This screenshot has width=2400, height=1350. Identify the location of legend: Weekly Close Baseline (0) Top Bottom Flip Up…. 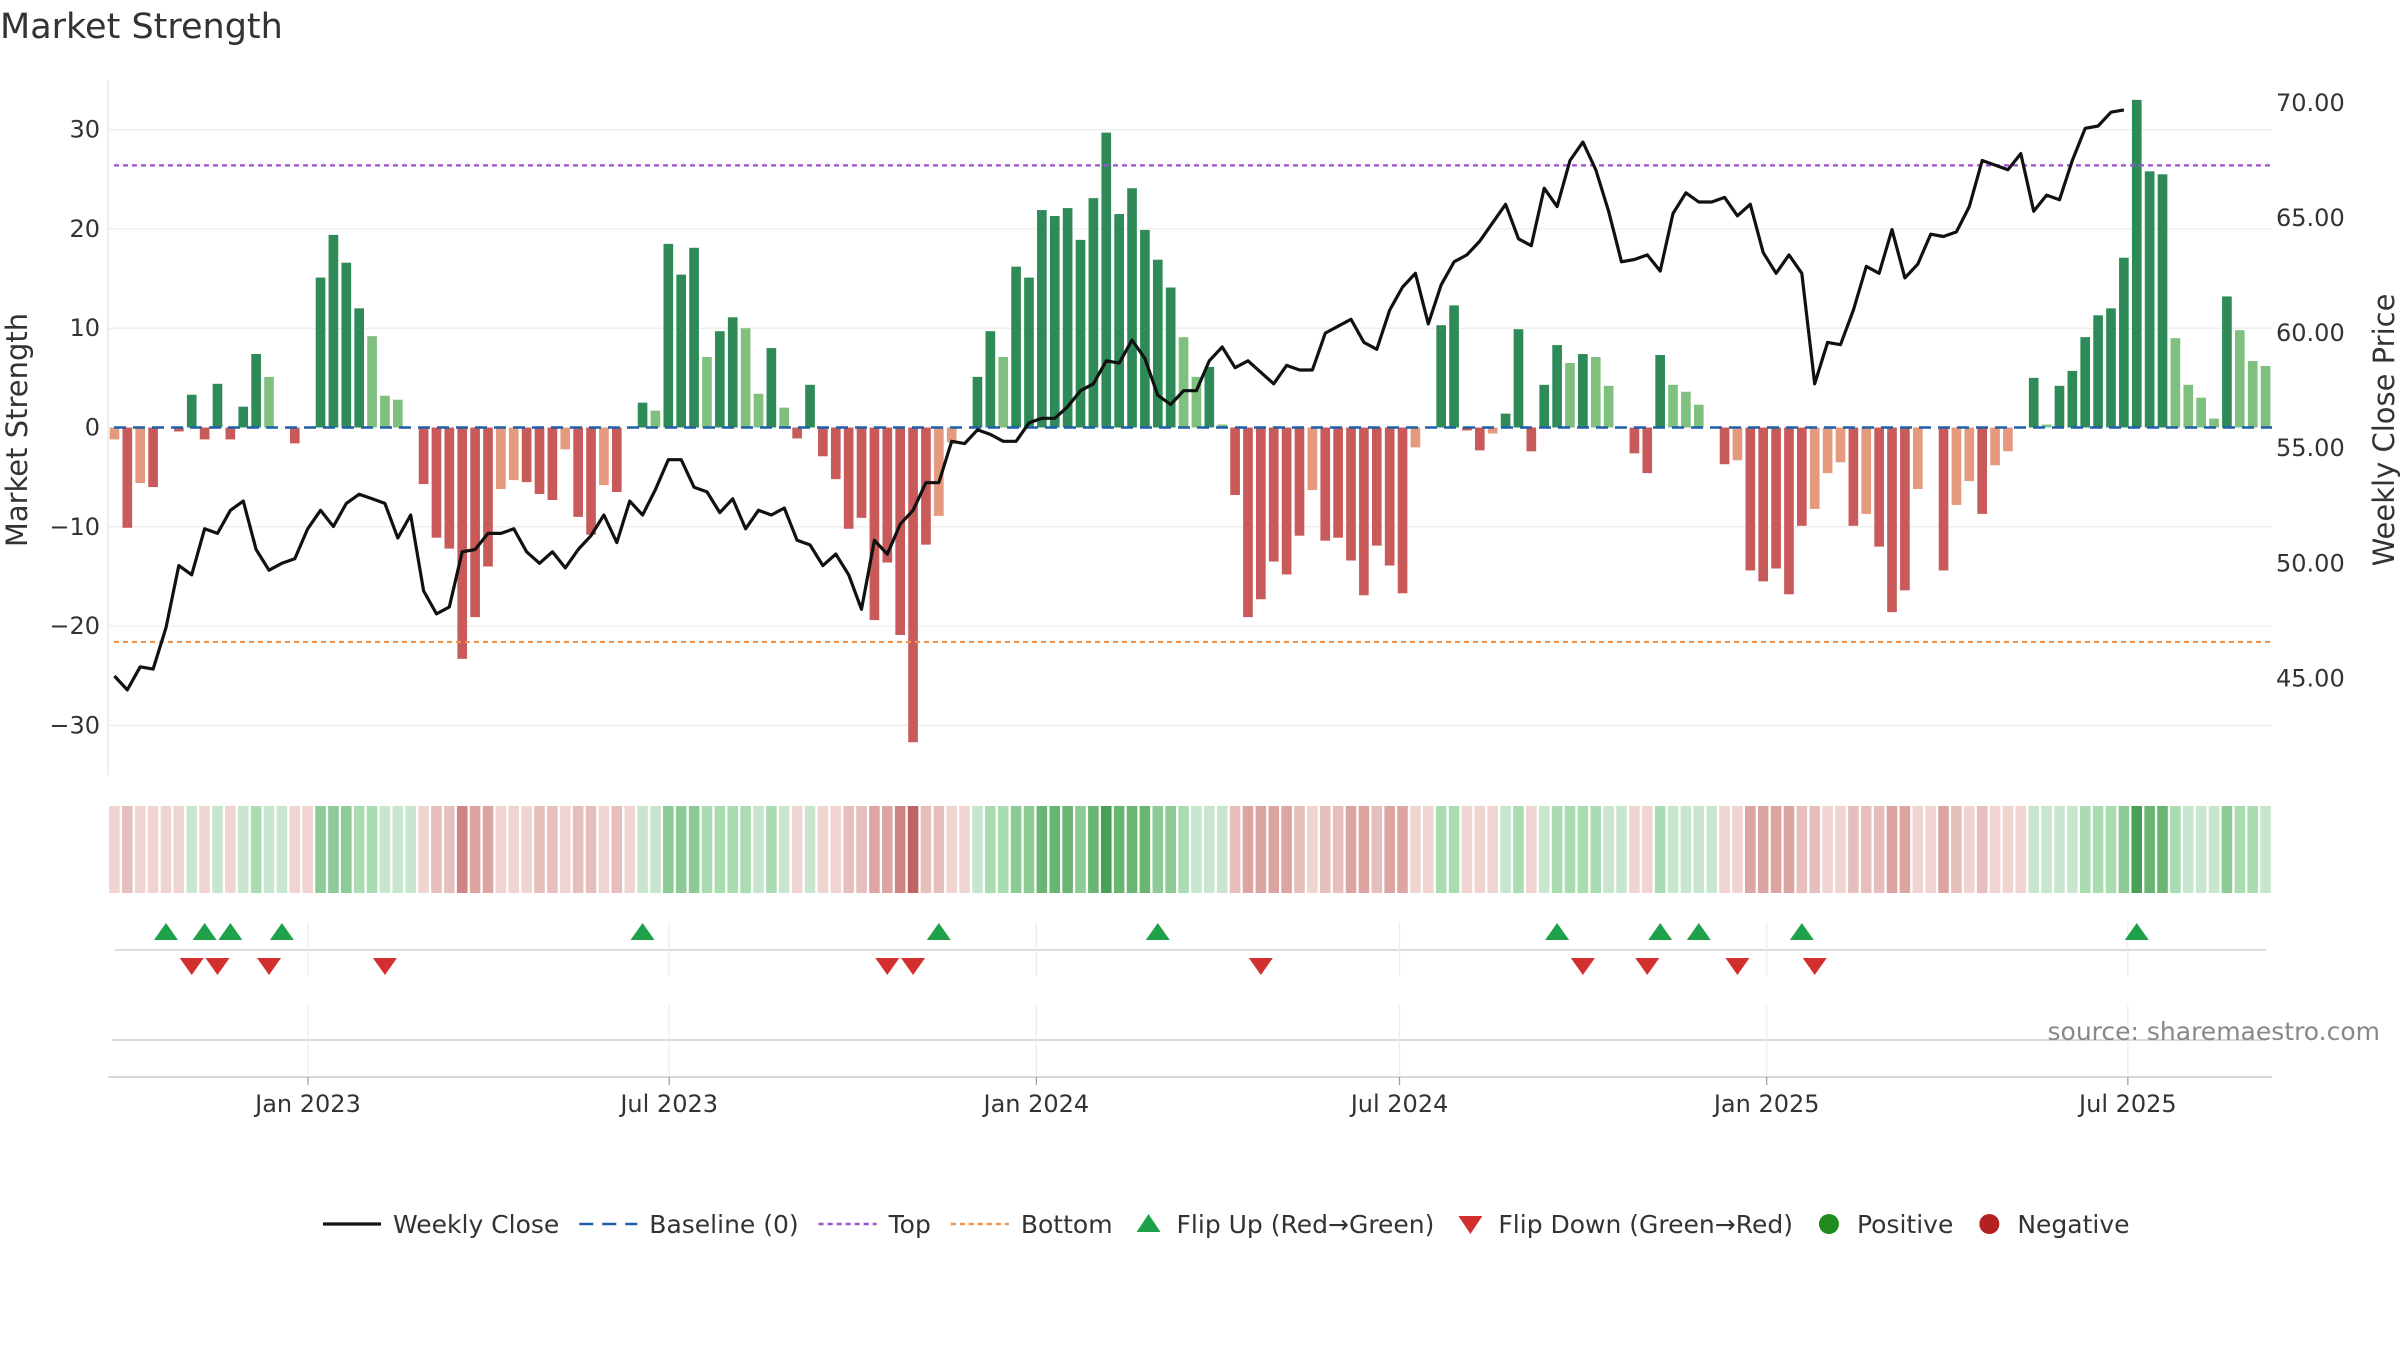
(1226, 1224).